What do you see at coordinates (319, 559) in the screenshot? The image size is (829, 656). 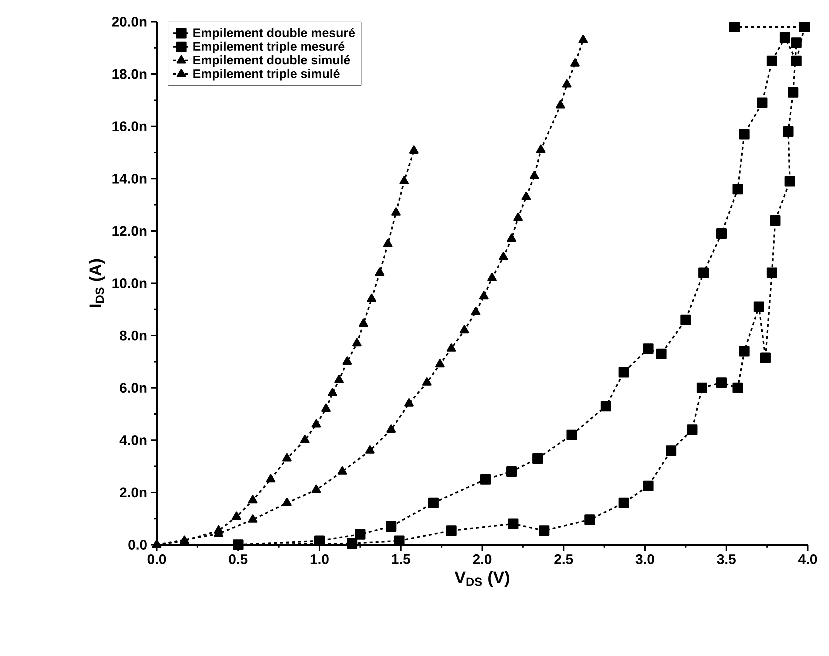 I see `x-tick-label: 1.0` at bounding box center [319, 559].